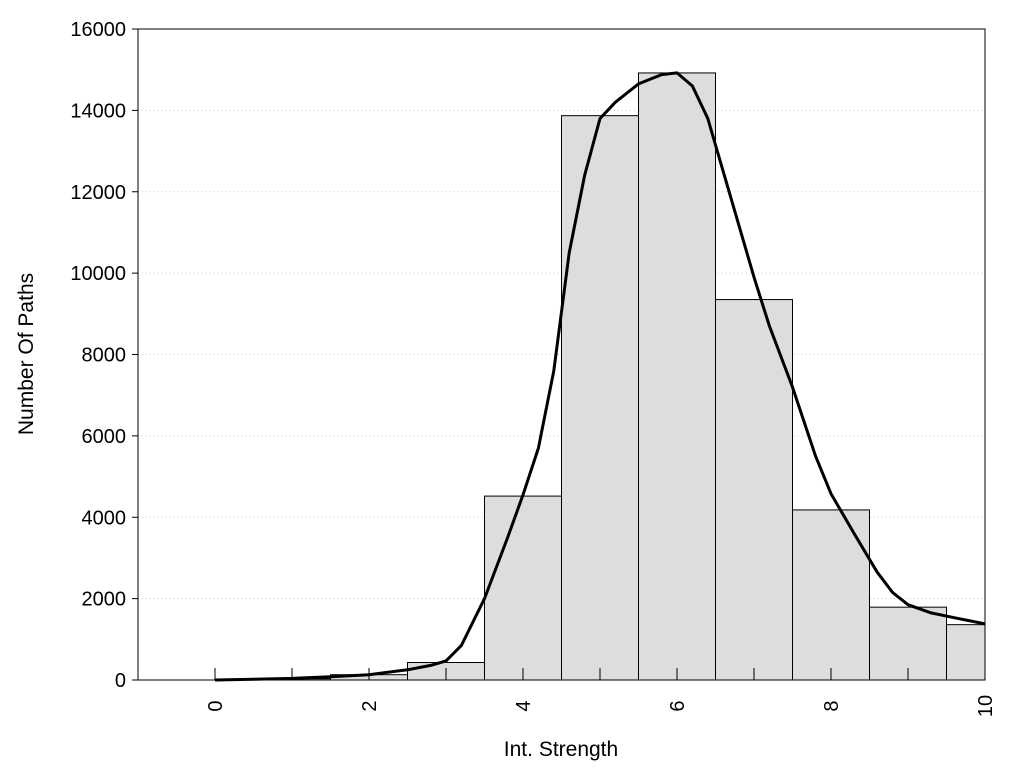 This screenshot has width=1024, height=768. What do you see at coordinates (370, 705) in the screenshot?
I see `x-tick-label: 2` at bounding box center [370, 705].